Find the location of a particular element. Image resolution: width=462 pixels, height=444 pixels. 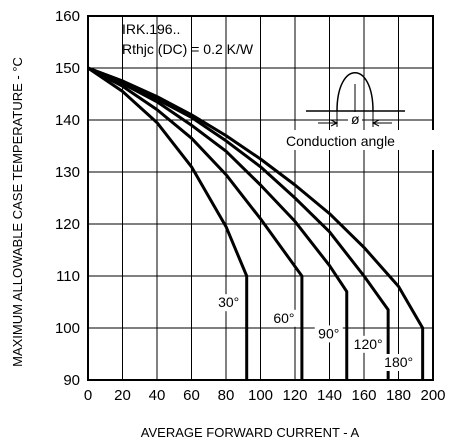

y-tick-label: 90 is located at coordinates (71, 380).